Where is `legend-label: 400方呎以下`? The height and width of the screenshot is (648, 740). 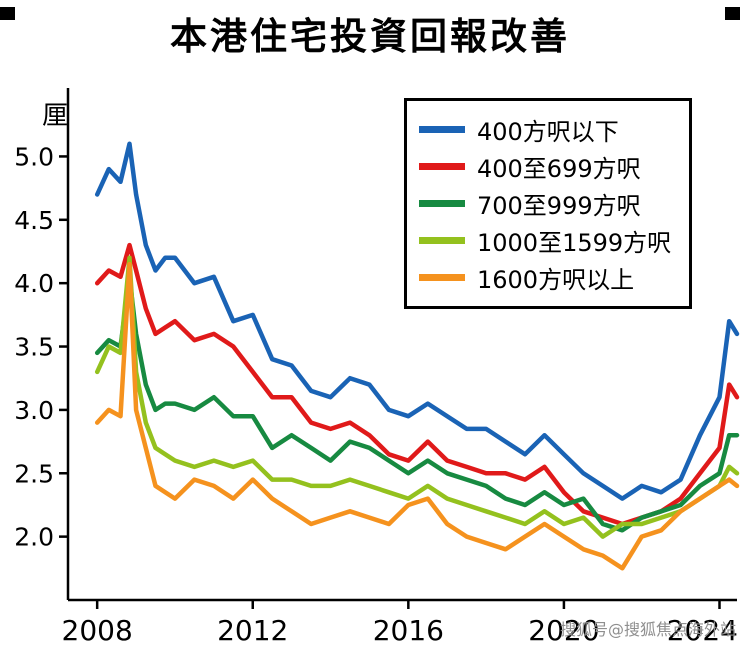 legend-label: 400方呎以下 is located at coordinates (548, 132).